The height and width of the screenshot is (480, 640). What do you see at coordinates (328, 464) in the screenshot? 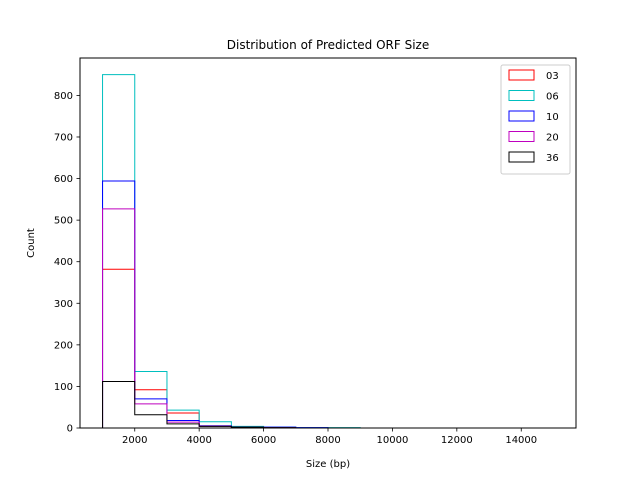
I see `x-axis-label: Size (bp)` at bounding box center [328, 464].